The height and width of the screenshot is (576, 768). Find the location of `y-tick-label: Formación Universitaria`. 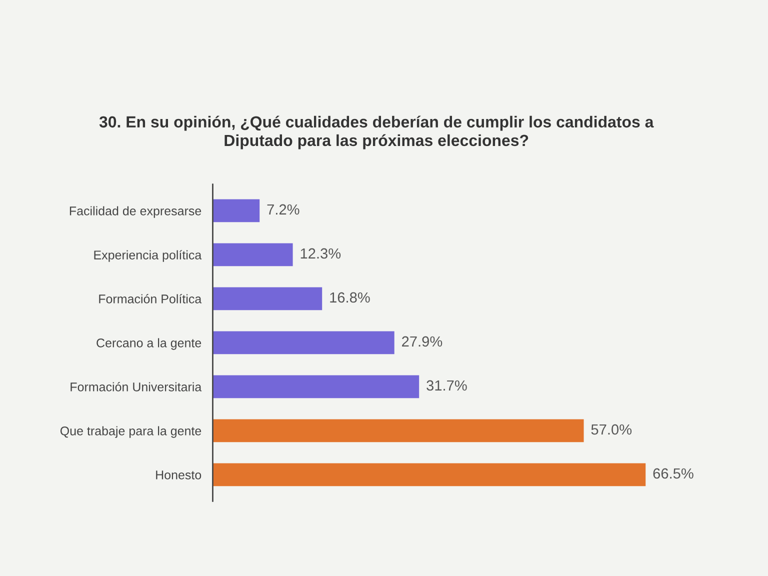

y-tick-label: Formación Universitaria is located at coordinates (136, 387).